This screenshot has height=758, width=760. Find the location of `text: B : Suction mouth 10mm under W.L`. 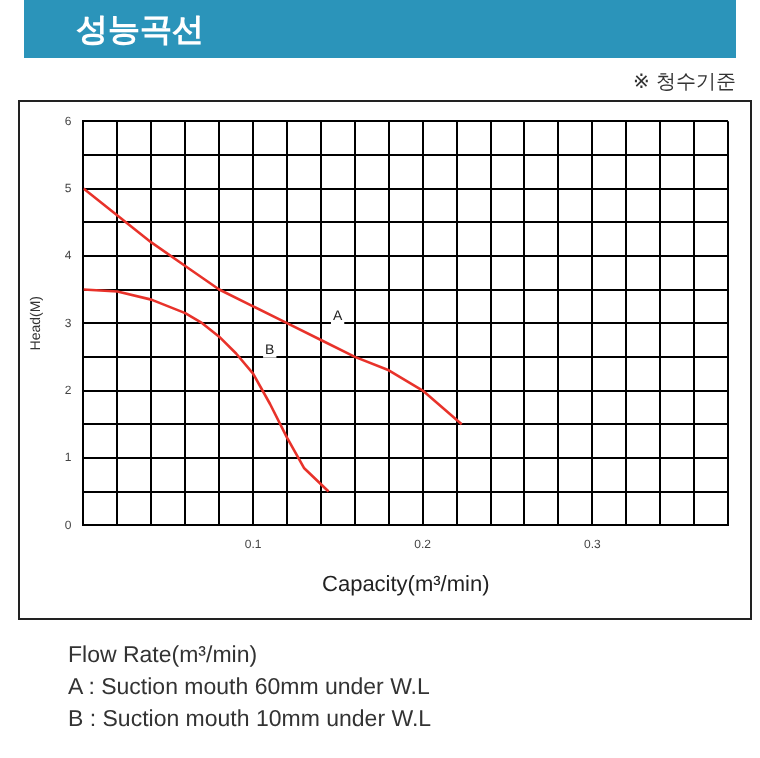

text: B : Suction mouth 10mm under W.L is located at coordinates (251, 721).